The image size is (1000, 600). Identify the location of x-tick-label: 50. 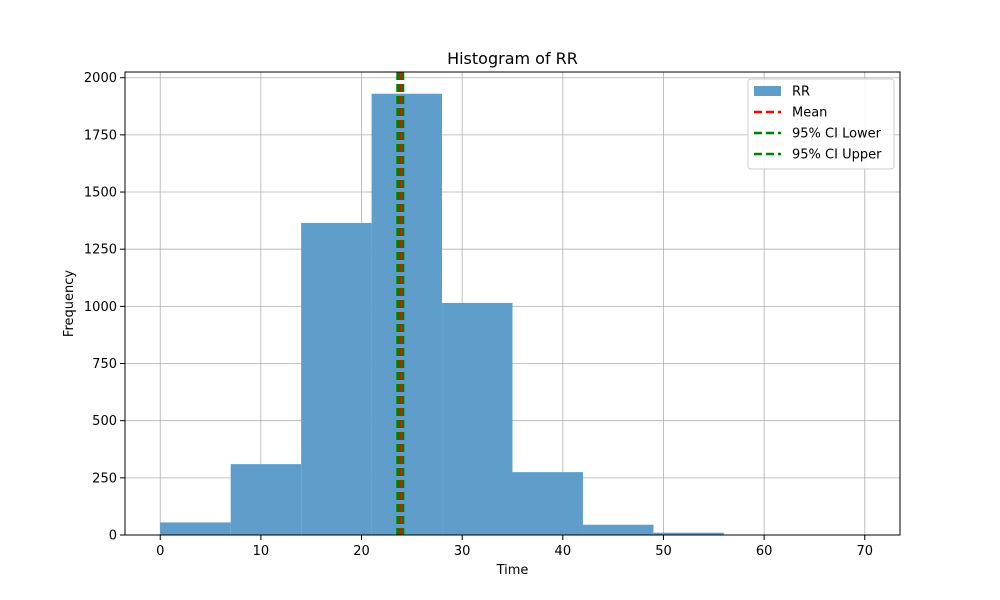
(663, 551).